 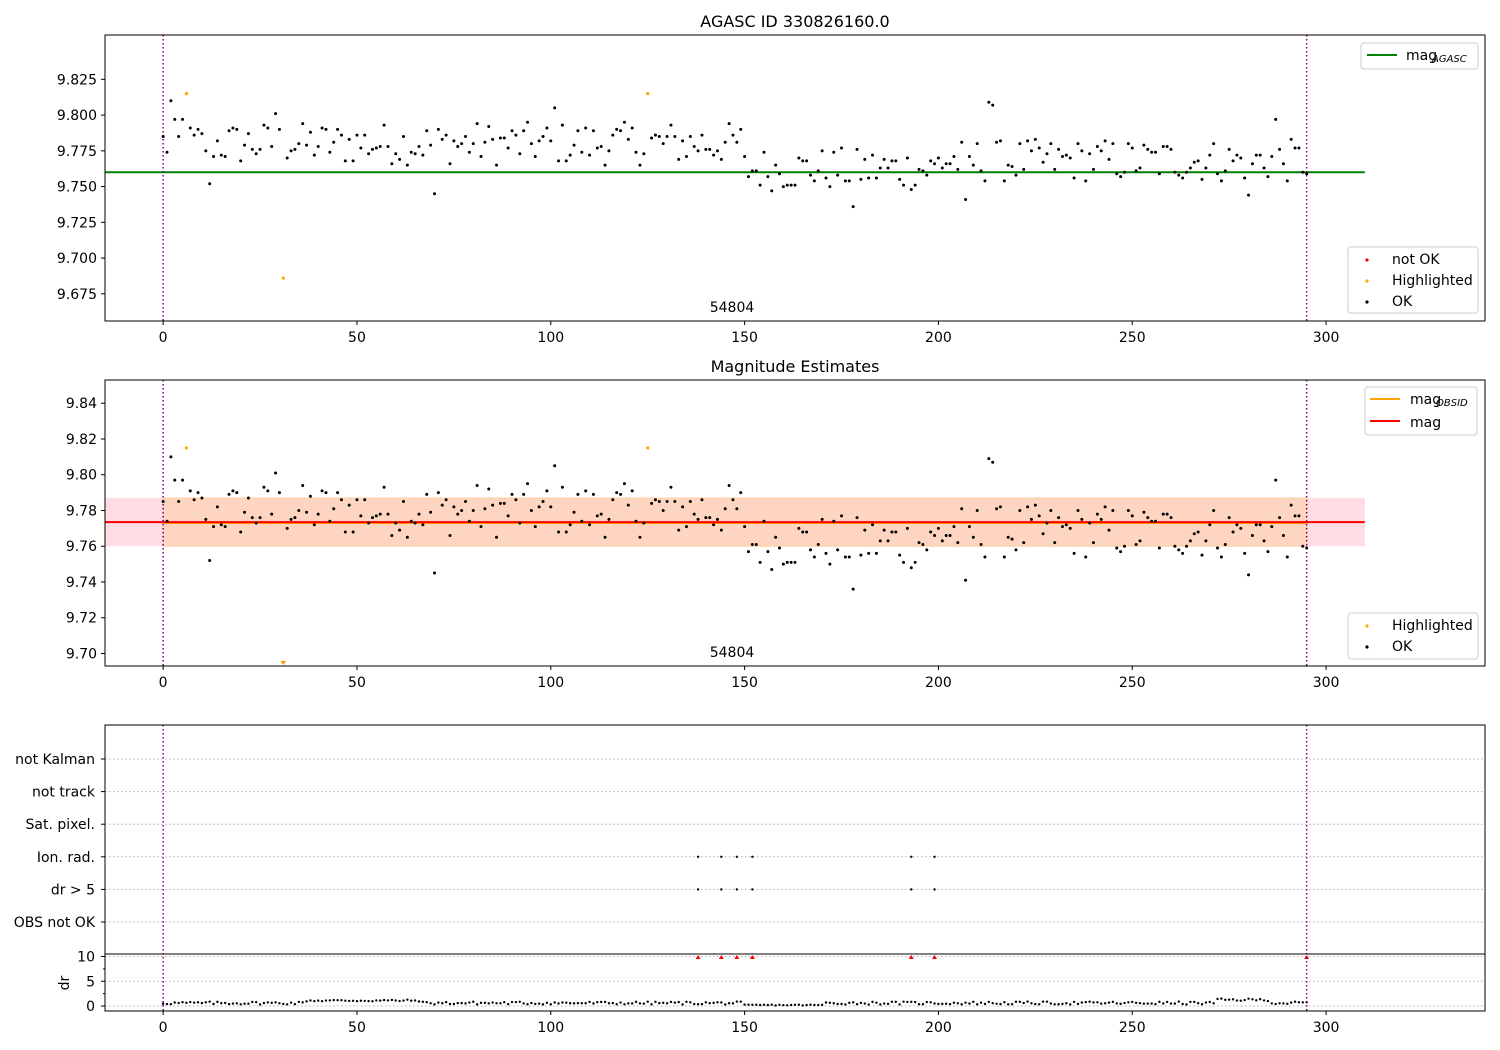 What do you see at coordinates (732, 653) in the screenshot?
I see `estimates-obsid-annotation: 54804` at bounding box center [732, 653].